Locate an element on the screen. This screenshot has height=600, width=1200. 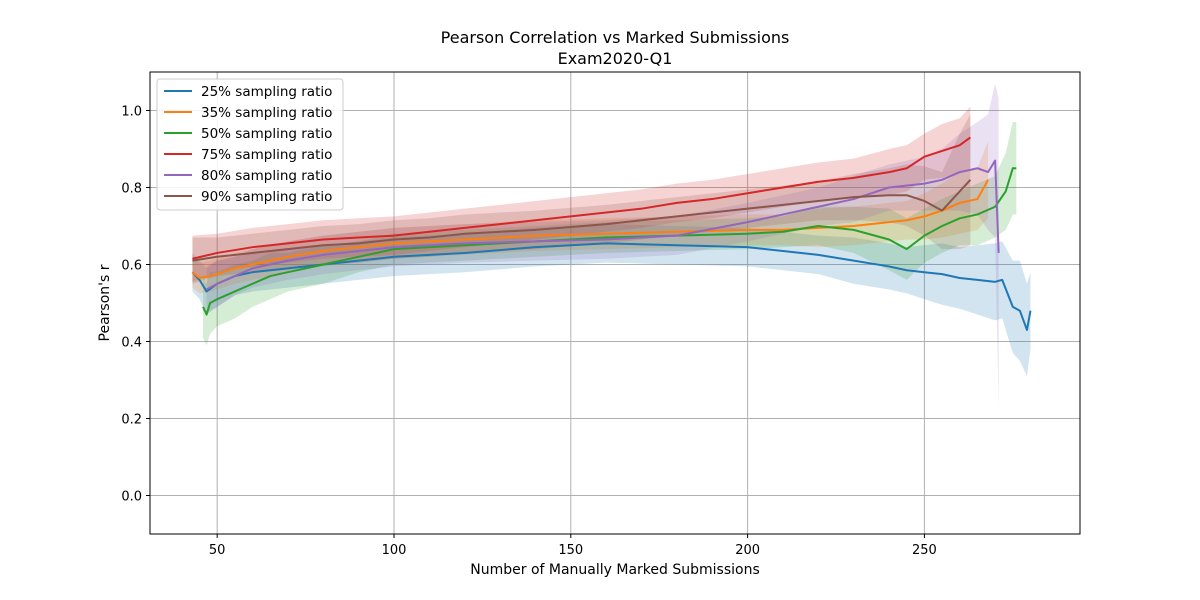
legend-label: 25% sampling ratio is located at coordinates (266, 92).